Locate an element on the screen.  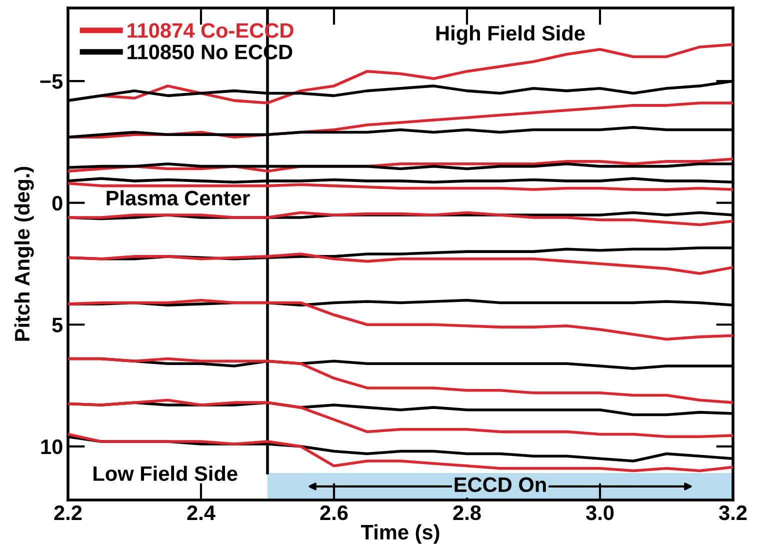
x-tick-label: 2.8 is located at coordinates (467, 512).